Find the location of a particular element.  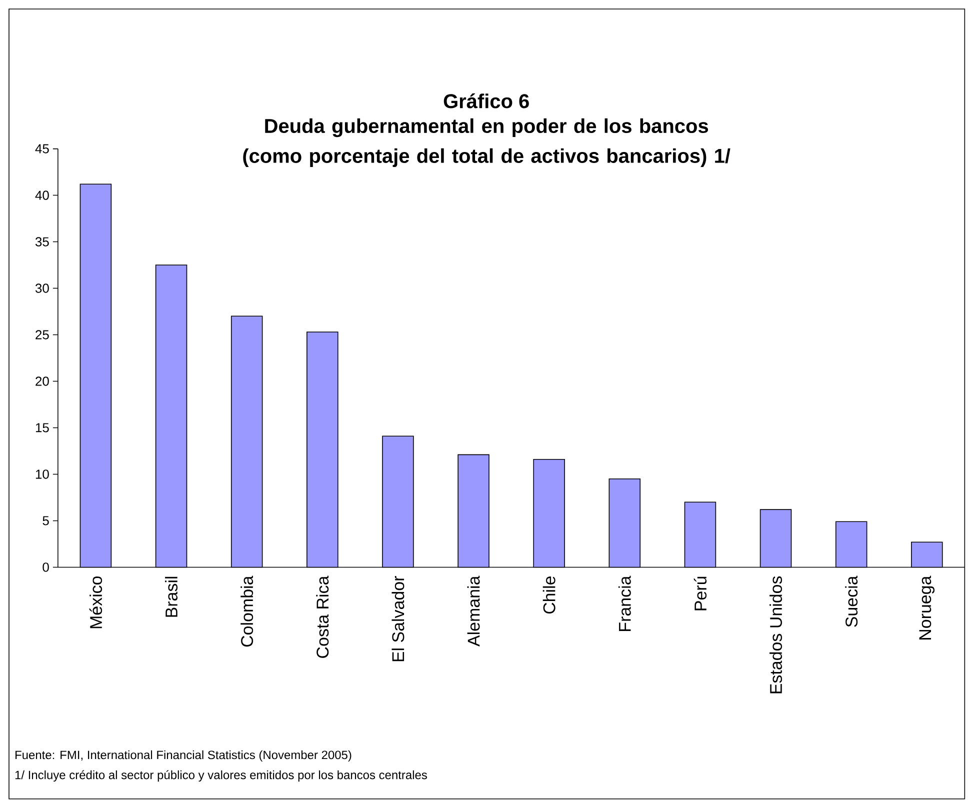

x-tick-label: El Salvador is located at coordinates (398, 619).